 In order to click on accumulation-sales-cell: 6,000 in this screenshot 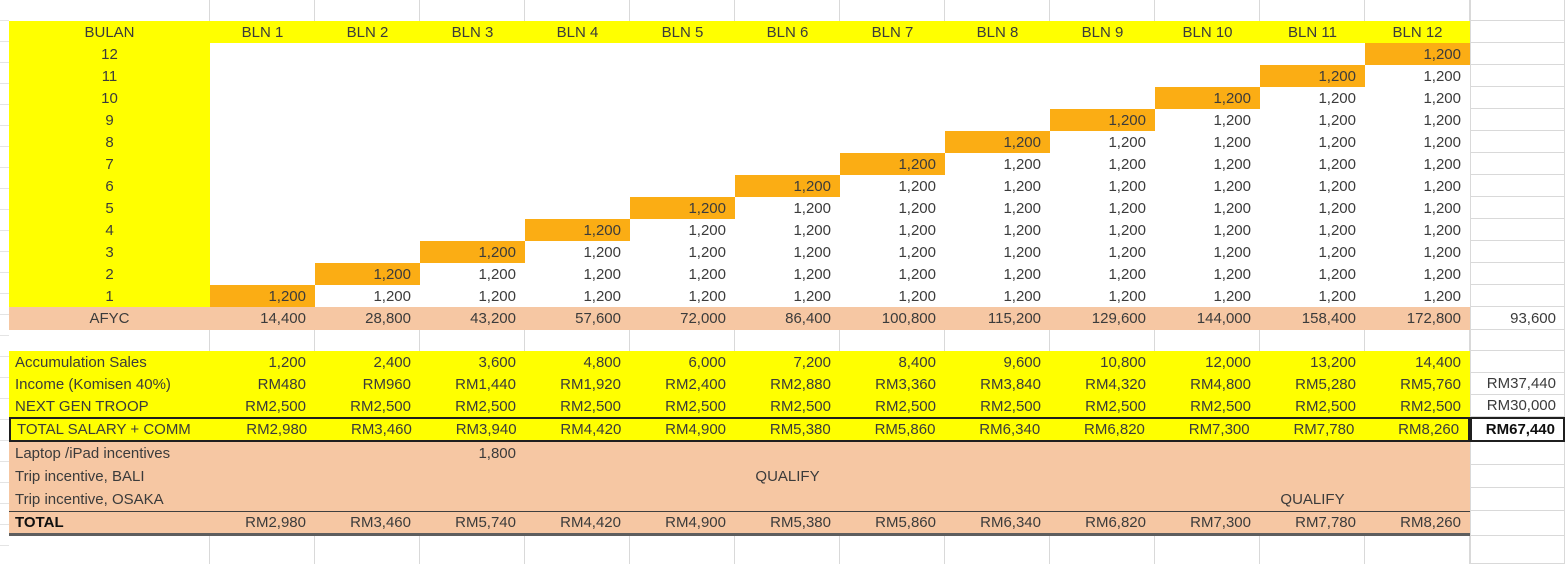, I will do `click(707, 362)`.